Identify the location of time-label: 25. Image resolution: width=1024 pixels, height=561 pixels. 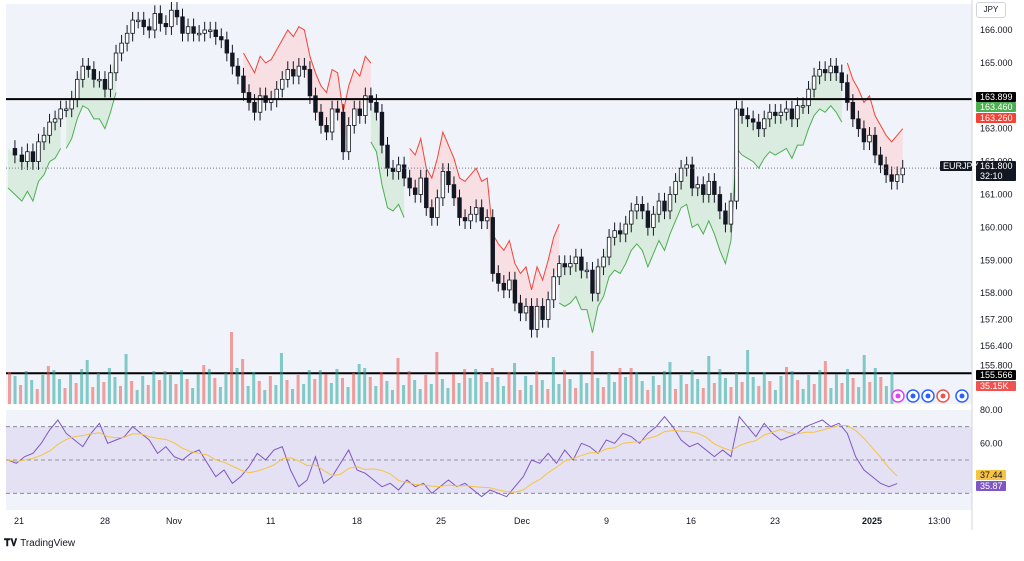
(441, 521).